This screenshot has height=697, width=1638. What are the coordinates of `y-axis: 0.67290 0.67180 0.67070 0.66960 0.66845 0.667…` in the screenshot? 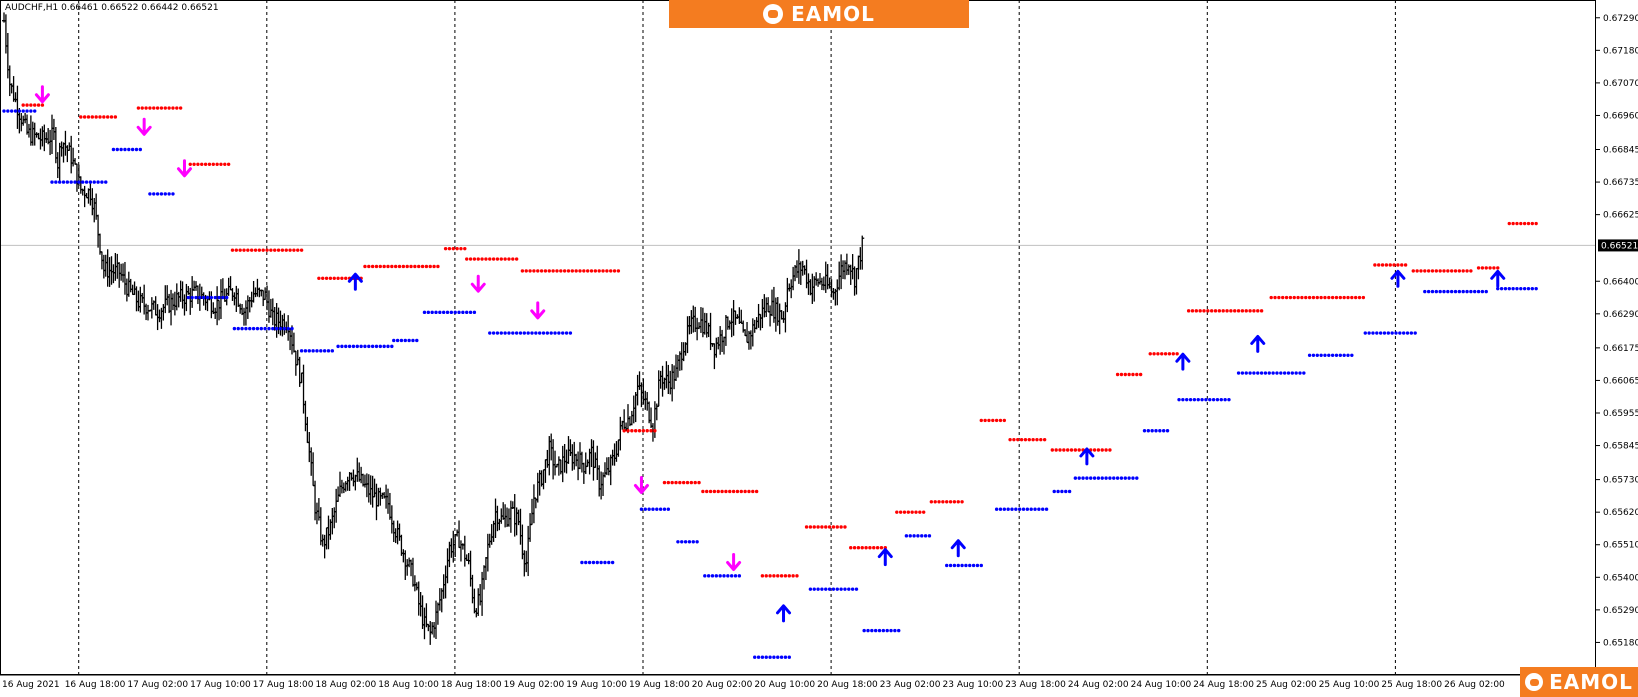 It's located at (1617, 331).